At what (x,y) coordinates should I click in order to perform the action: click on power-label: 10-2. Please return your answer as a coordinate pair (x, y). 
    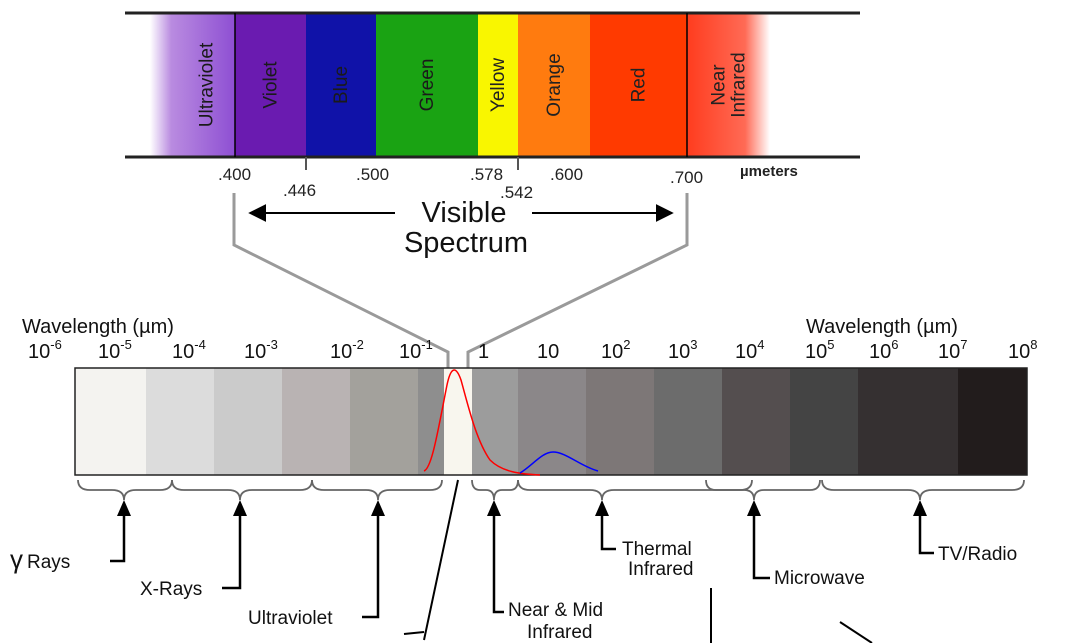
    Looking at the image, I should click on (347, 350).